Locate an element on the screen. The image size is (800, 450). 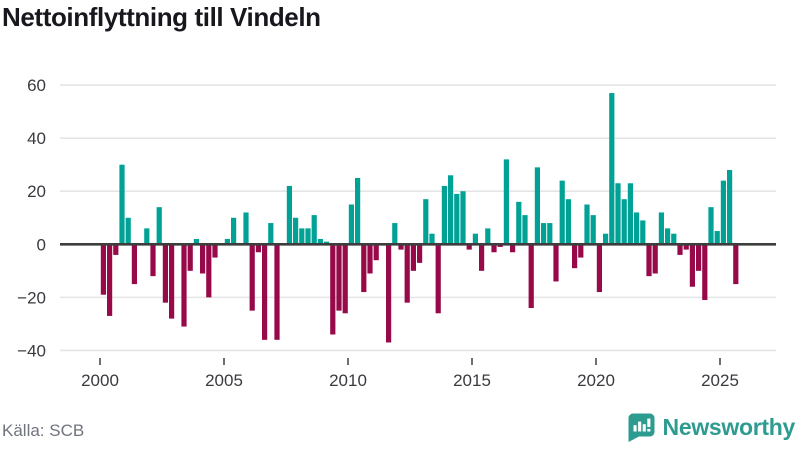
x-tick-label: 2025 is located at coordinates (720, 380).